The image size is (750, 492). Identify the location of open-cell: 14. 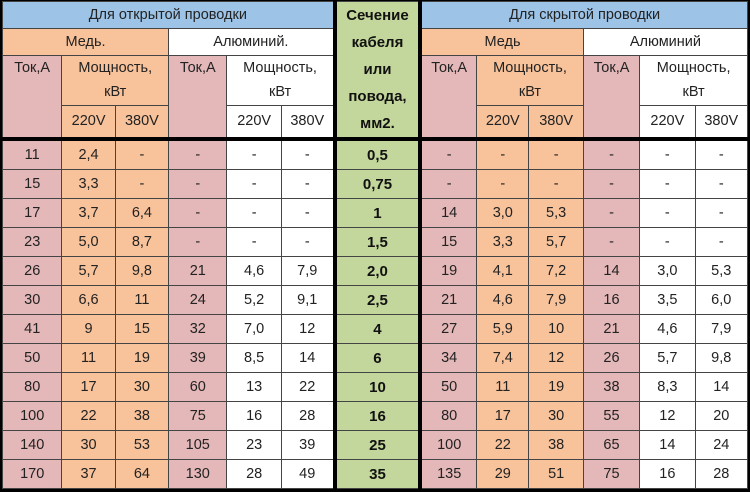
(308, 358).